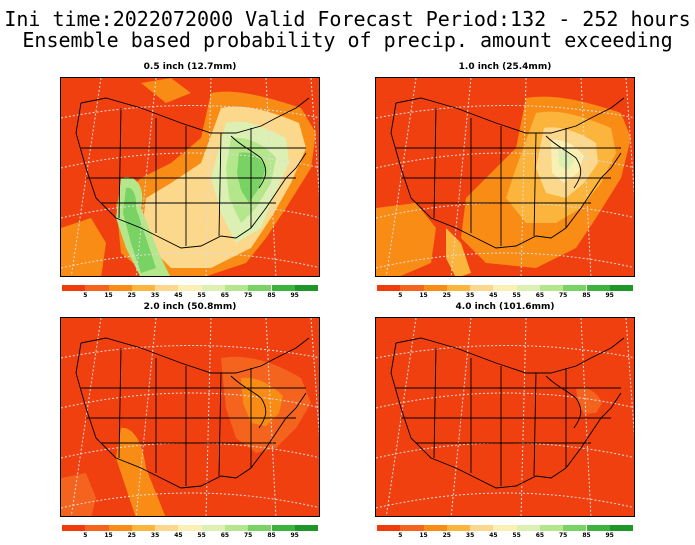  Describe the element at coordinates (190, 67) in the screenshot. I see `panel-label: 0.5 inch (12.7mm)` at that location.